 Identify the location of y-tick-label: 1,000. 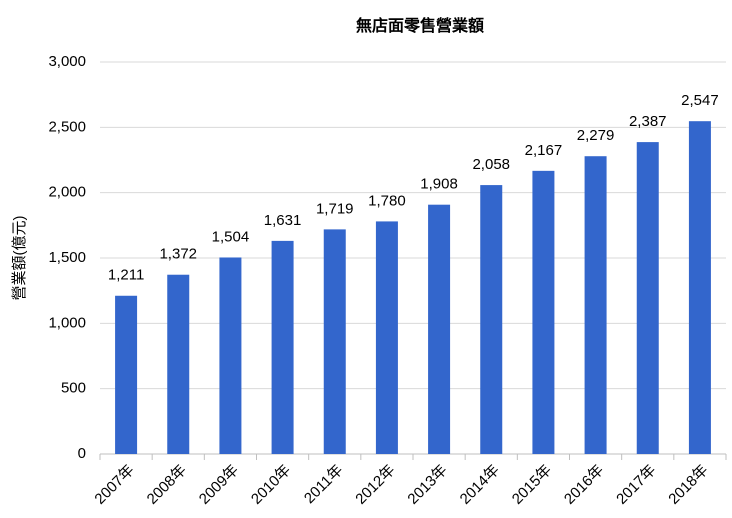
(67, 322).